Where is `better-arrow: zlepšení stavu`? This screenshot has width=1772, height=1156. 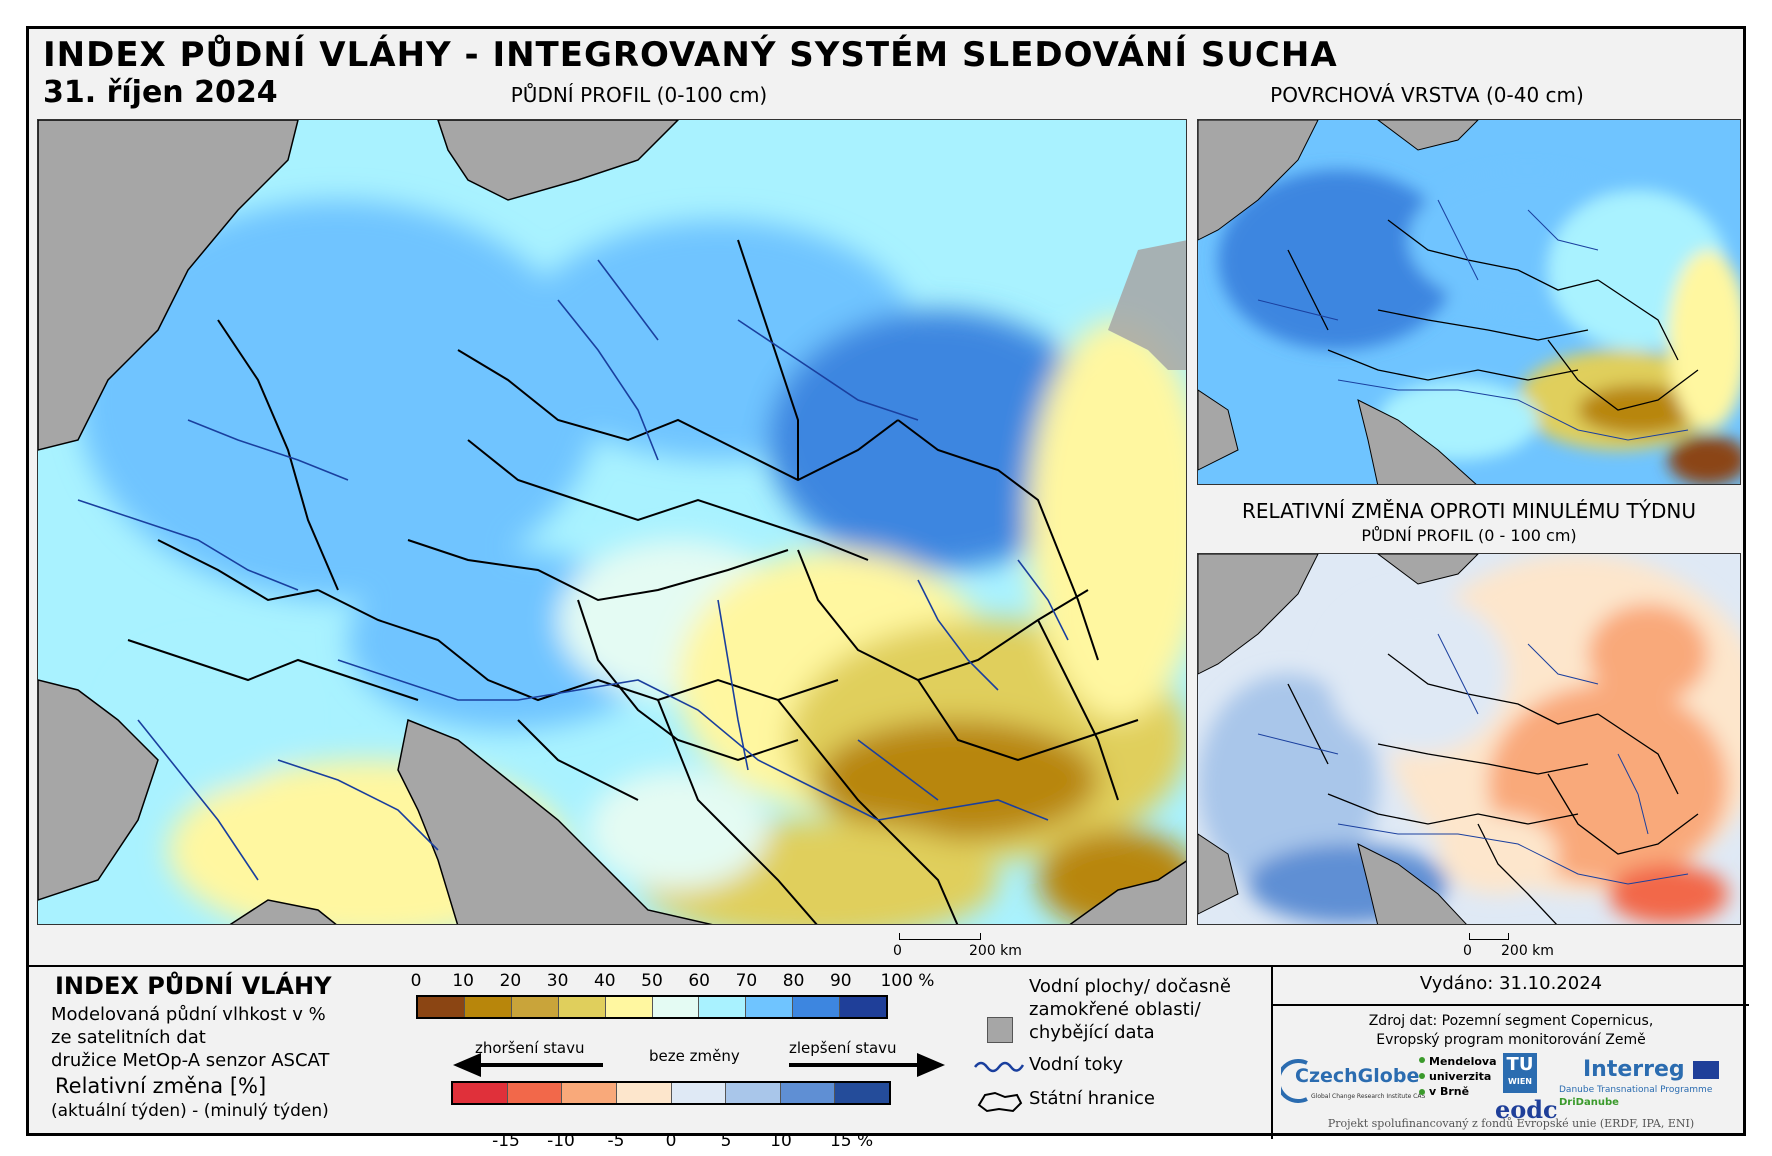 better-arrow: zlepšení stavu is located at coordinates (867, 1058).